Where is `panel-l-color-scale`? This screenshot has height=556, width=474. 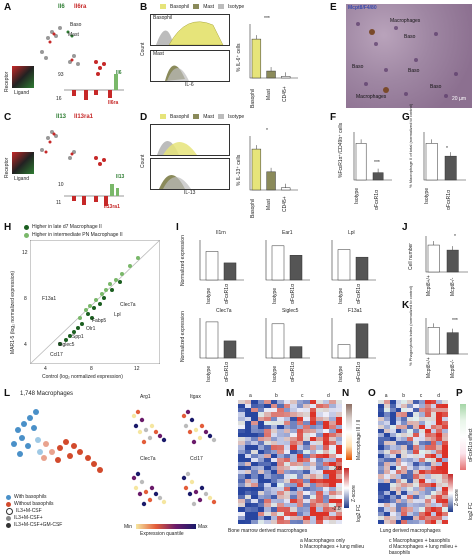 panel-l-color-scale is located at coordinates (166, 526).